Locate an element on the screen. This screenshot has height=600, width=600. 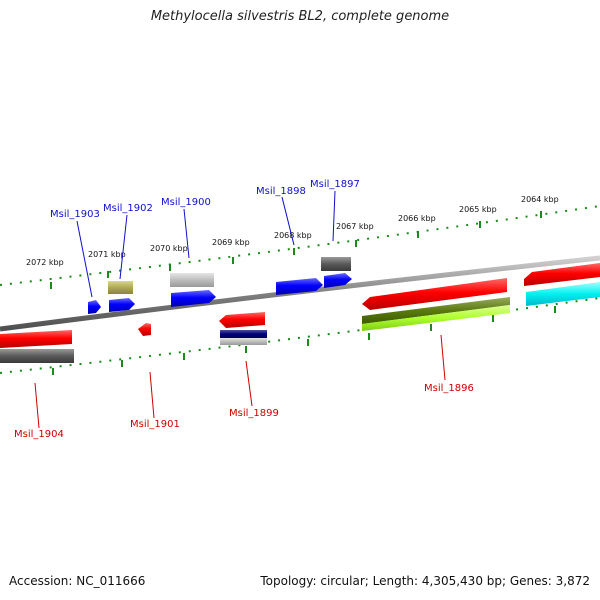
gene-label: Msil_1898 is located at coordinates (281, 191).